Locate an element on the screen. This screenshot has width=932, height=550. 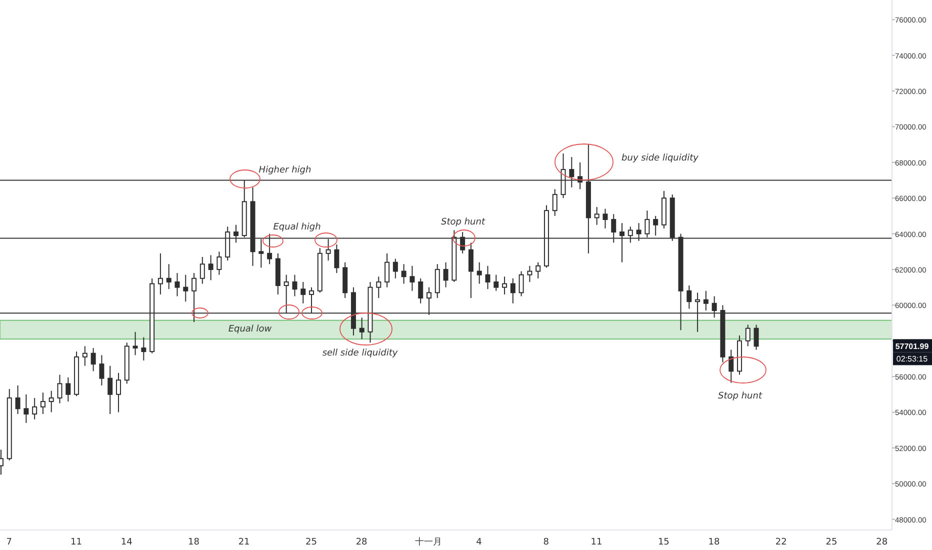
x-tick-label: 8 is located at coordinates (546, 542).